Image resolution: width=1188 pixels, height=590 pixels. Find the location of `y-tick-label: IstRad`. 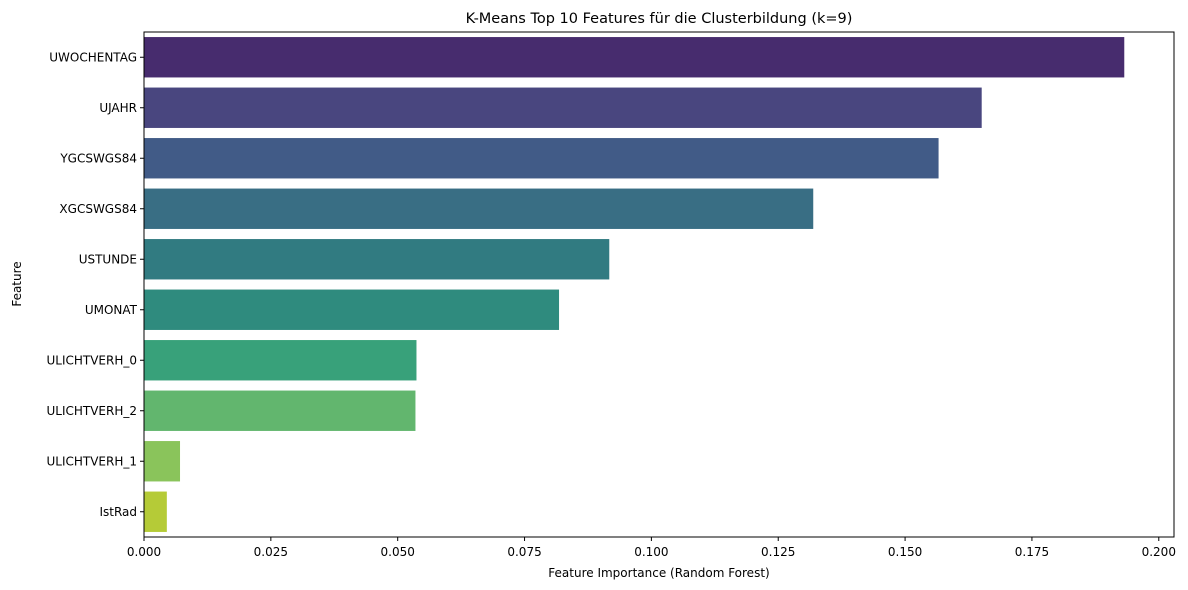

y-tick-label: IstRad is located at coordinates (118, 512).